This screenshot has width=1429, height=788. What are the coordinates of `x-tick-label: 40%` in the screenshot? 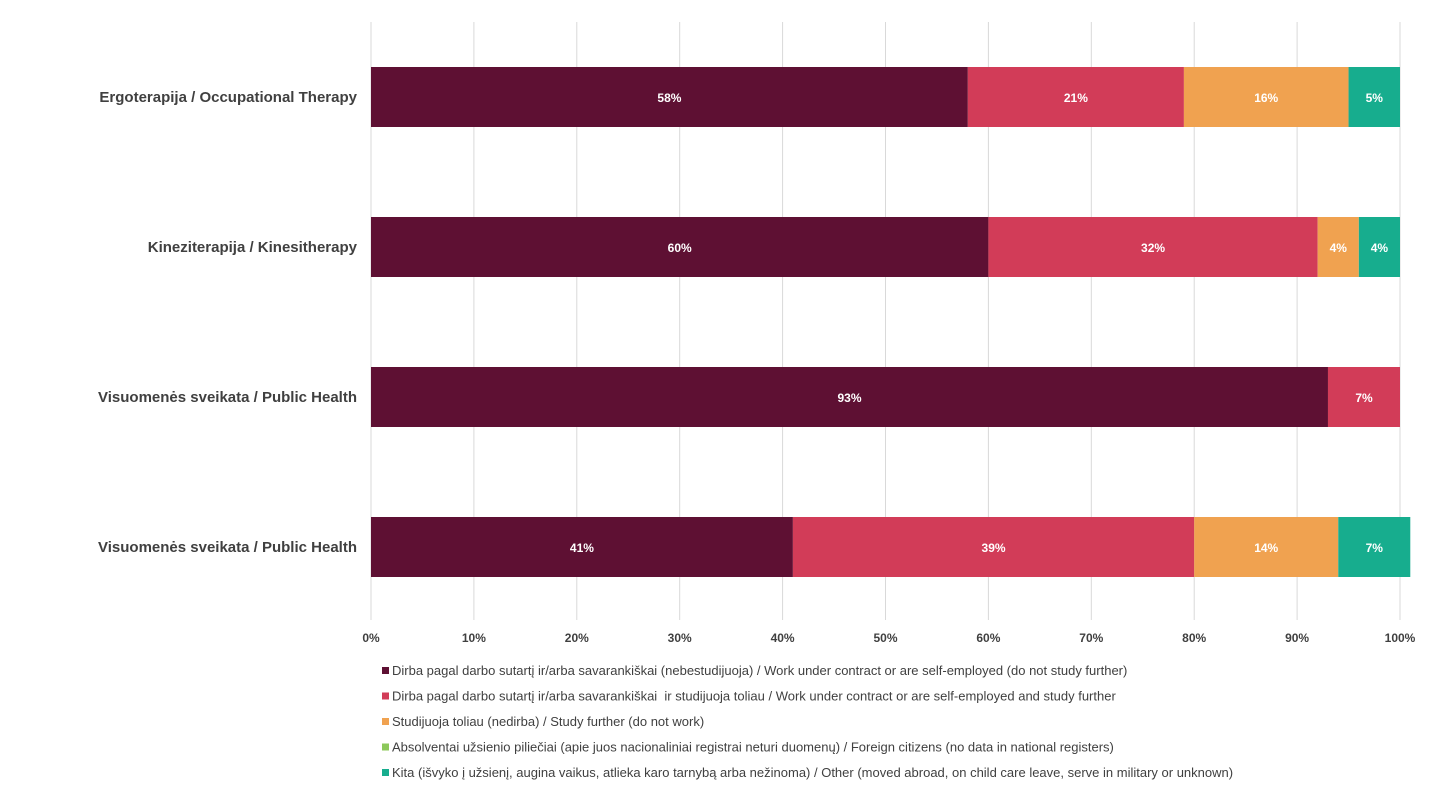 It's located at (783, 638).